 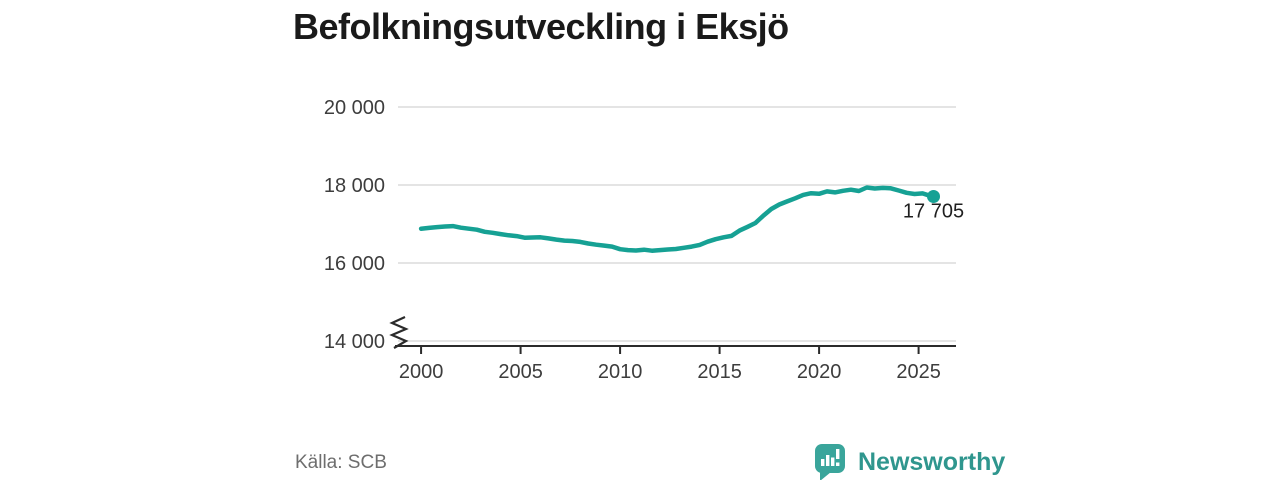 I want to click on y-tick-label: 20 000, so click(x=354, y=108).